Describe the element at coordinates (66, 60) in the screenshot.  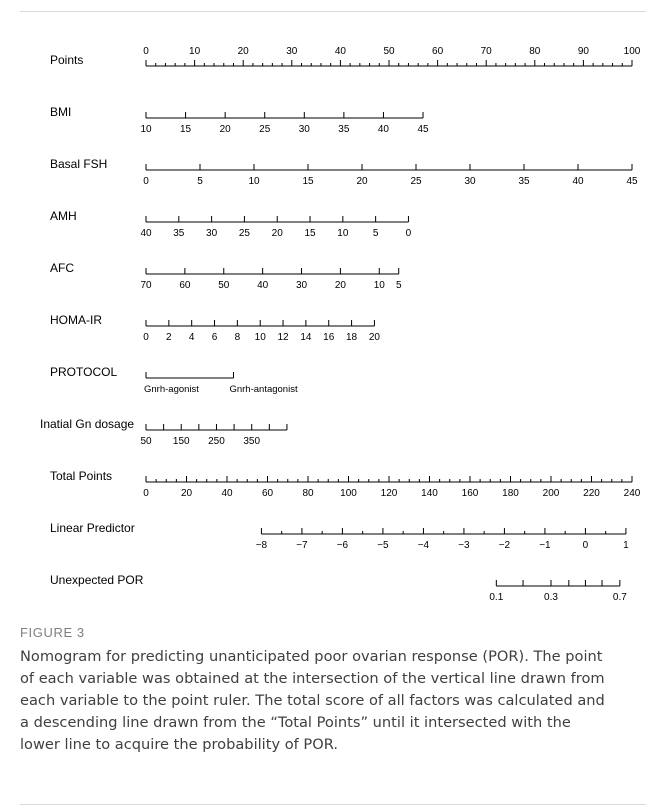
I see `row-label-points: Points` at that location.